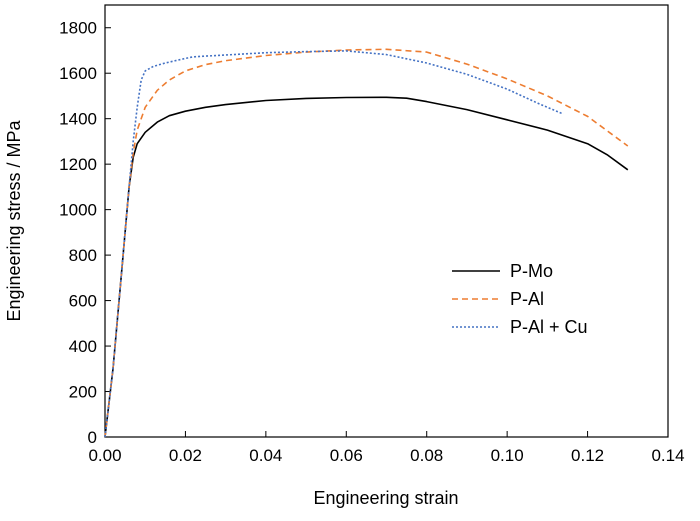 The image size is (700, 521). I want to click on legend-label-p-al-cu: P-Al + Cu, so click(549, 327).